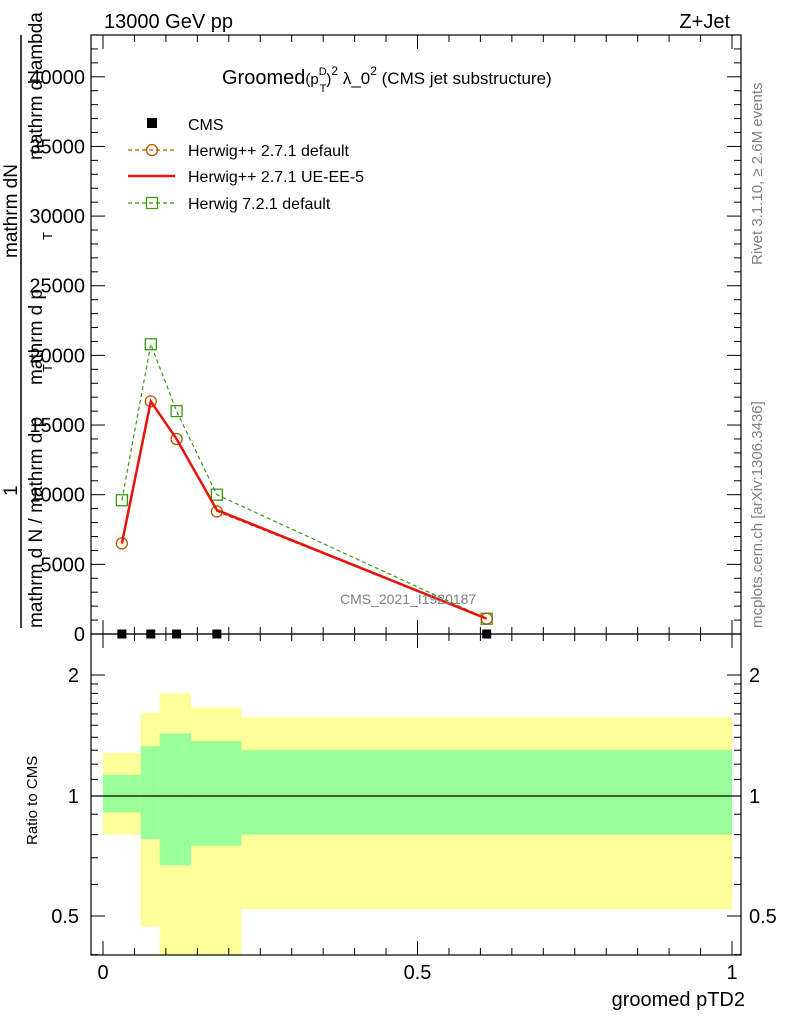 This screenshot has width=786, height=1024. Describe the element at coordinates (731, 973) in the screenshot. I see `x-tick-label: 1` at that location.